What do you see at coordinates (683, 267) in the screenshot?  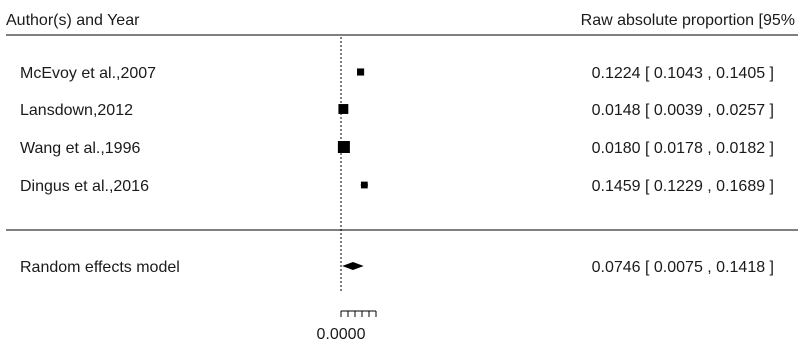 I see `summary-ci-text: 0.0746 [ 0.0075 , 0.1418 ]` at bounding box center [683, 267].